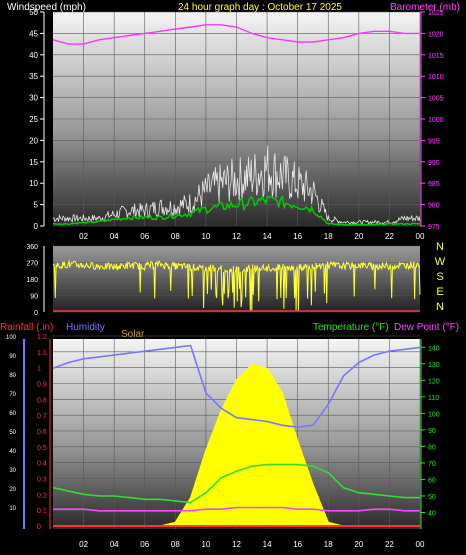  What do you see at coordinates (420, 544) in the screenshot?
I see `x-tick-label: 00` at bounding box center [420, 544].